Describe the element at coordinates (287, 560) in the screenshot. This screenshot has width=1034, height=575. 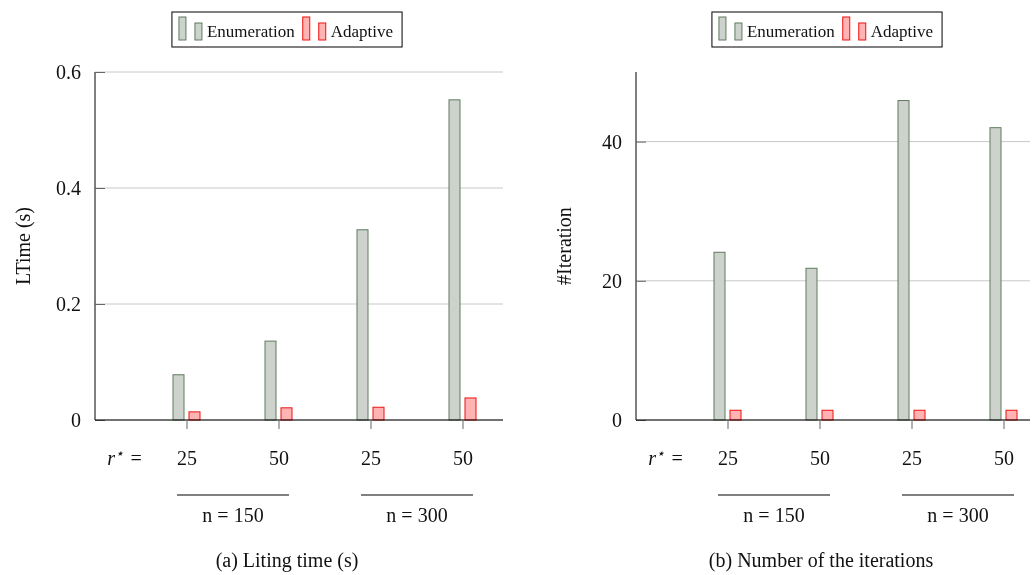
I see `text: (a) Liting time (s)` at that location.